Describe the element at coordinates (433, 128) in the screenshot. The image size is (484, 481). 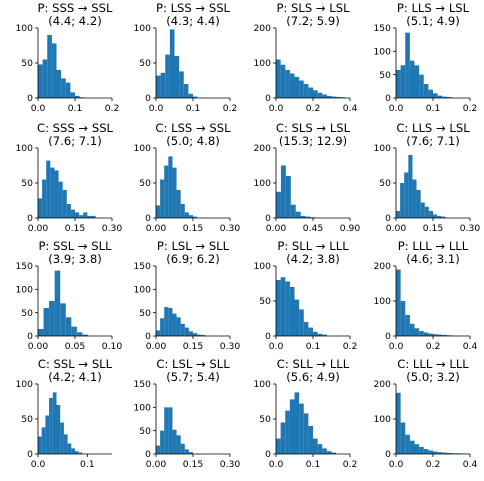
I see `panel-title-line1: C: LLS → LSL` at that location.